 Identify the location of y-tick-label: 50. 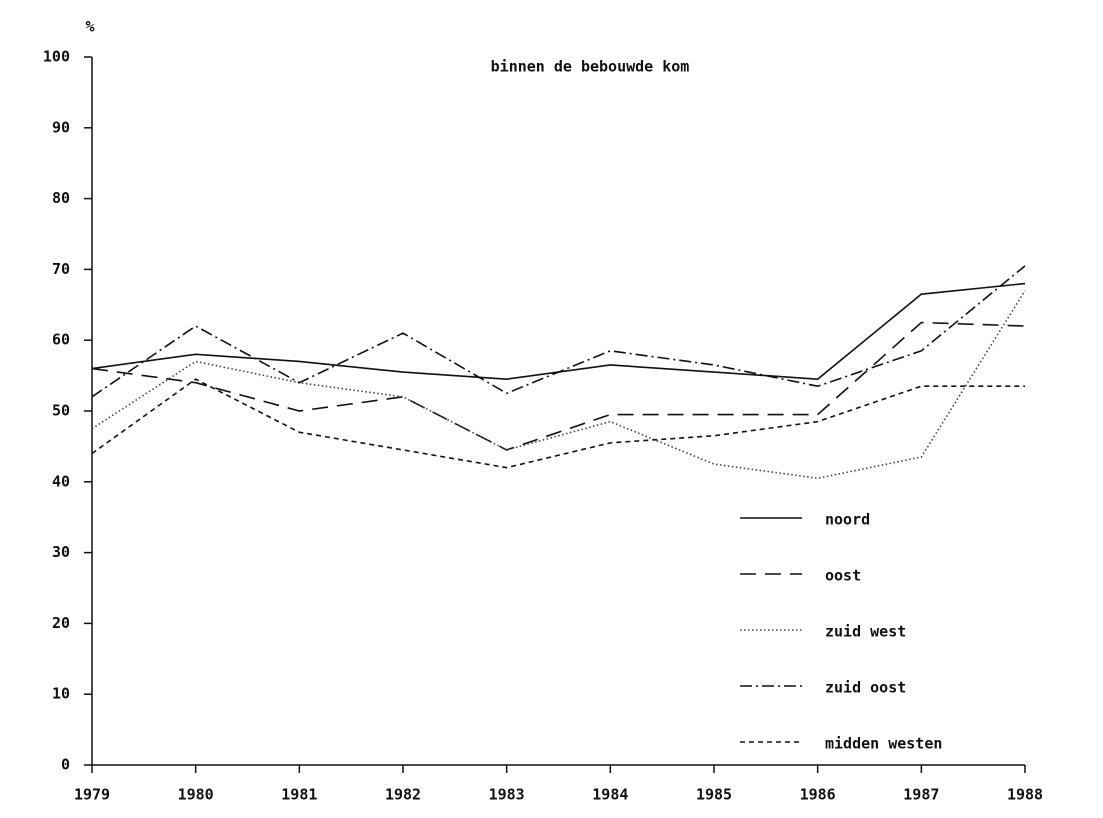
(61, 411).